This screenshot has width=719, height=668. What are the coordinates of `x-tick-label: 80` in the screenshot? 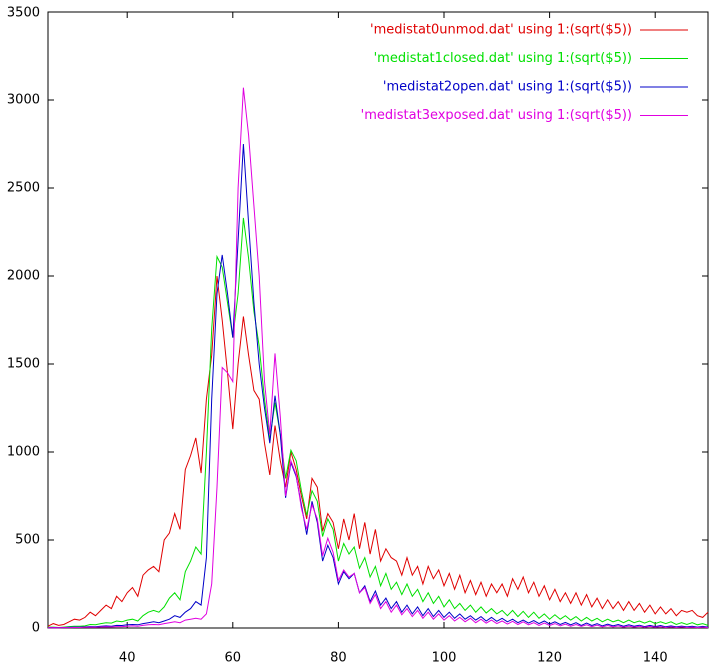 It's located at (338, 658).